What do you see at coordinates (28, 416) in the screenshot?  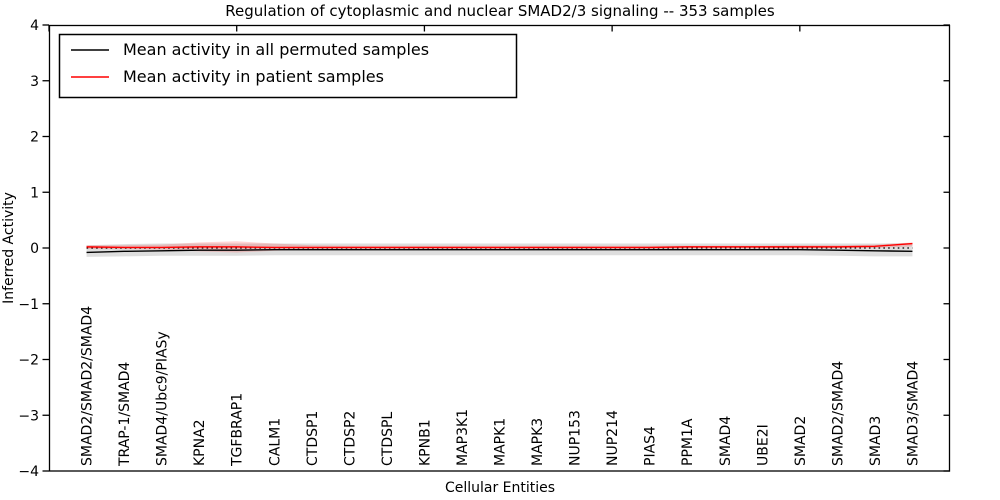 I see `y-tick-label: −3` at bounding box center [28, 416].